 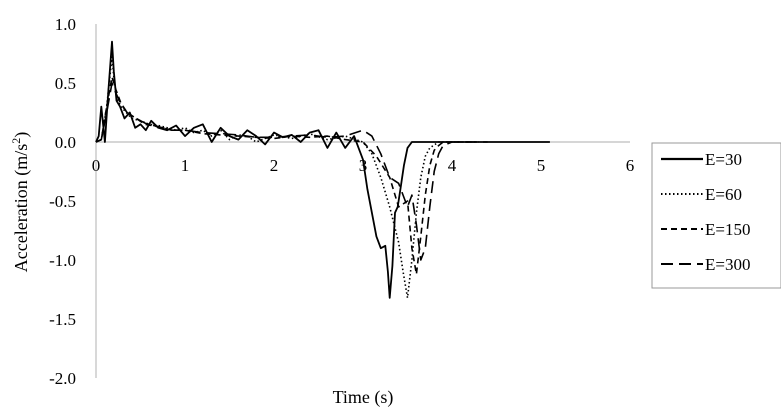 What do you see at coordinates (723, 159) in the screenshot?
I see `legend-label: E=30` at bounding box center [723, 159].